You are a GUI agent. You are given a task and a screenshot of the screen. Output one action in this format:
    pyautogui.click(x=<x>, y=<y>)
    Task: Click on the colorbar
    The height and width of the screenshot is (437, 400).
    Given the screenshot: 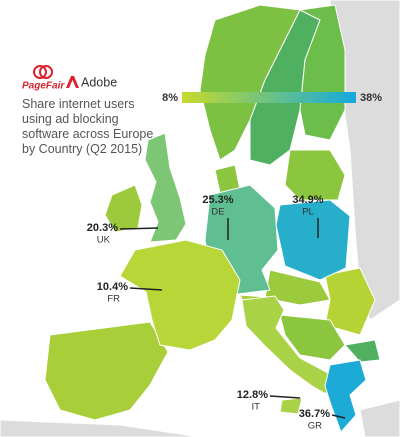 What is the action you would take?
    pyautogui.click(x=269, y=97)
    